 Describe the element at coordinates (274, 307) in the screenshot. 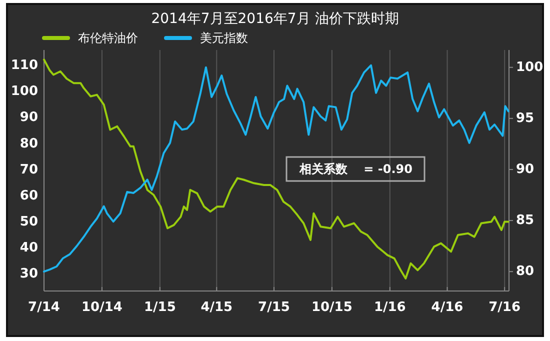

I see `x-tick-label: 7/15` at that location.